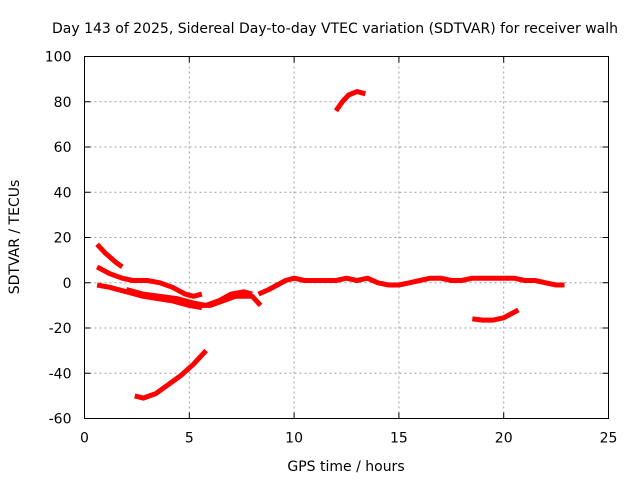 The width and height of the screenshot is (640, 480). I want to click on y-tick-label: -40, so click(60, 374).